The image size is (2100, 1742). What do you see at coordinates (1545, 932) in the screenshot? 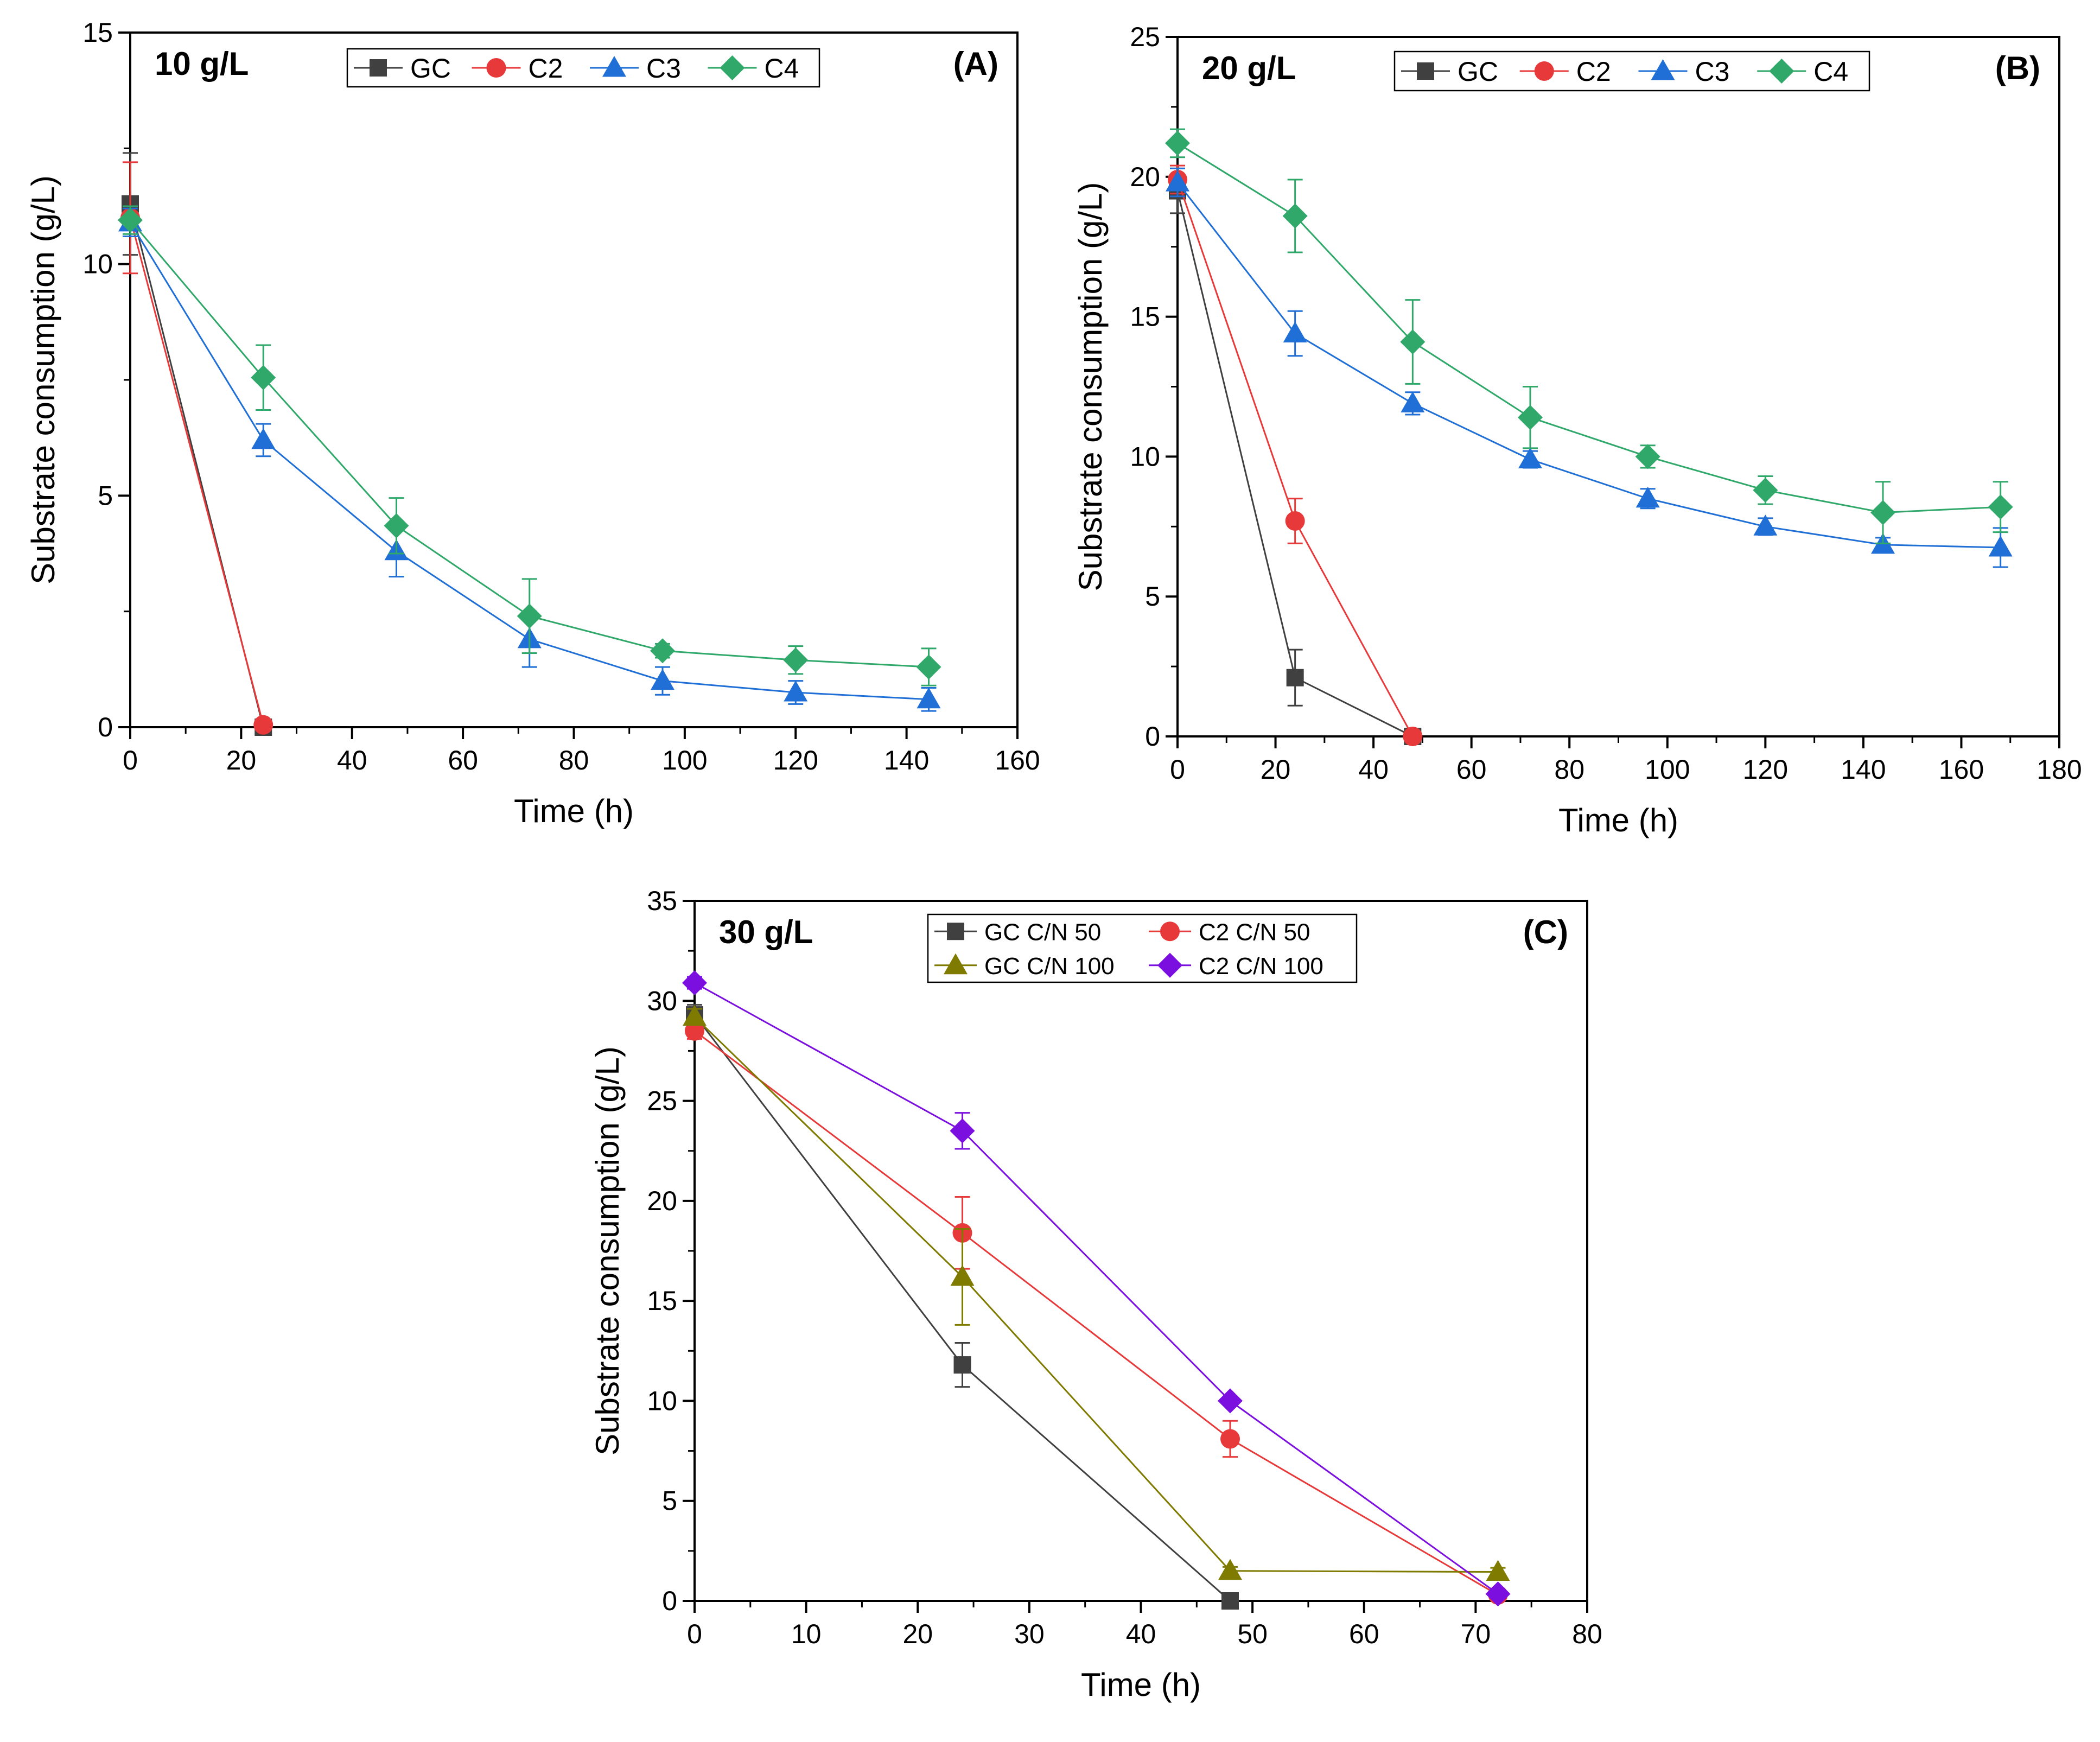
I see `panel-letter: (C)` at bounding box center [1545, 932].